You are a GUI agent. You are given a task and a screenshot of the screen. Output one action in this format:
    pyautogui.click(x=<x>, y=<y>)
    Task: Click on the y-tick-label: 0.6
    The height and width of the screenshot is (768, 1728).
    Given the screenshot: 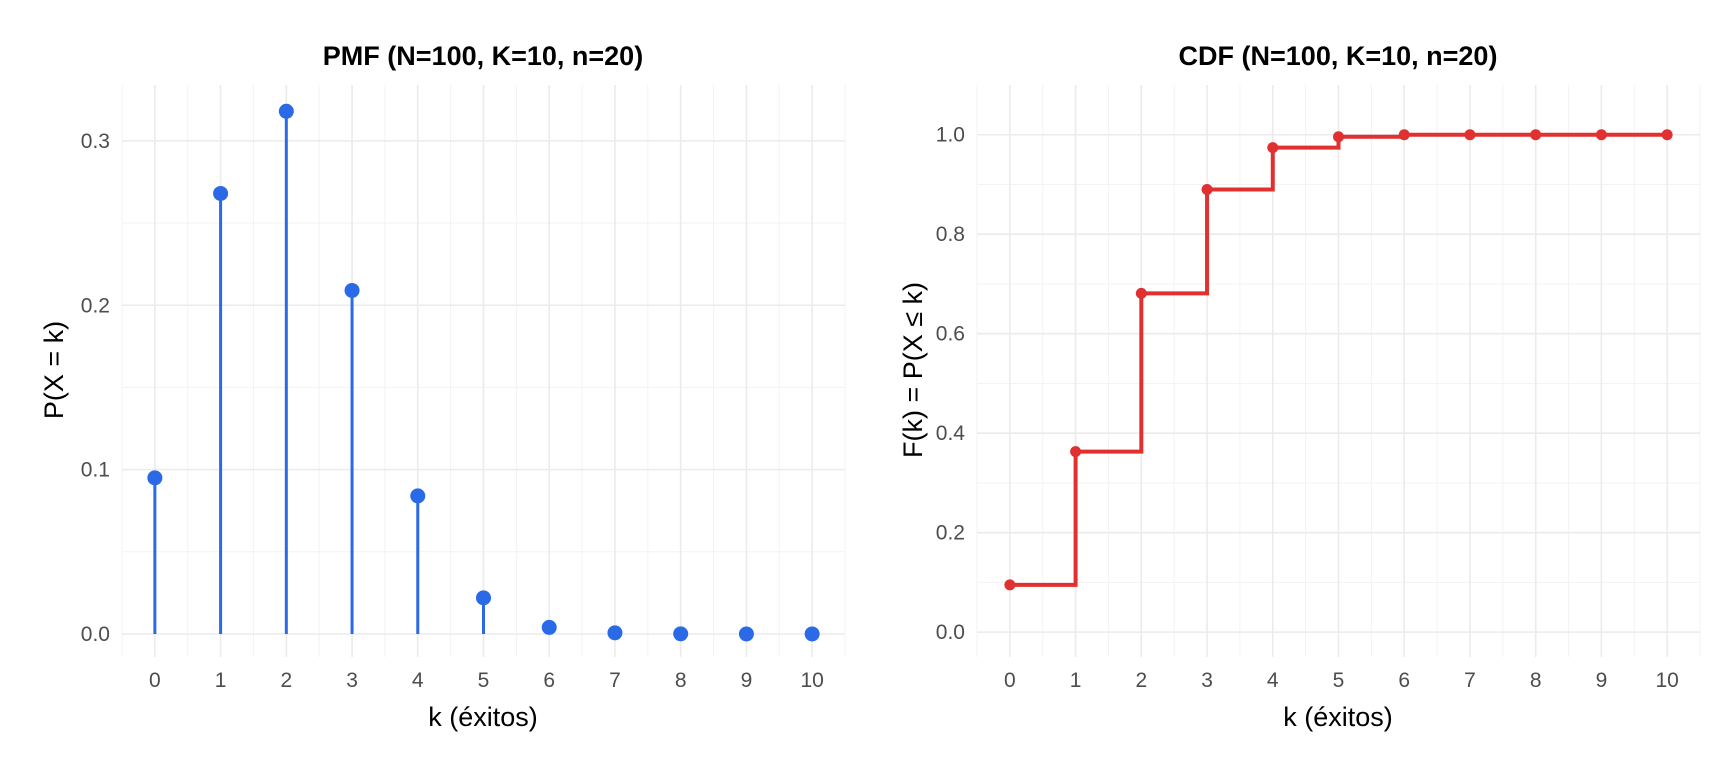 What is the action you would take?
    pyautogui.click(x=950, y=334)
    